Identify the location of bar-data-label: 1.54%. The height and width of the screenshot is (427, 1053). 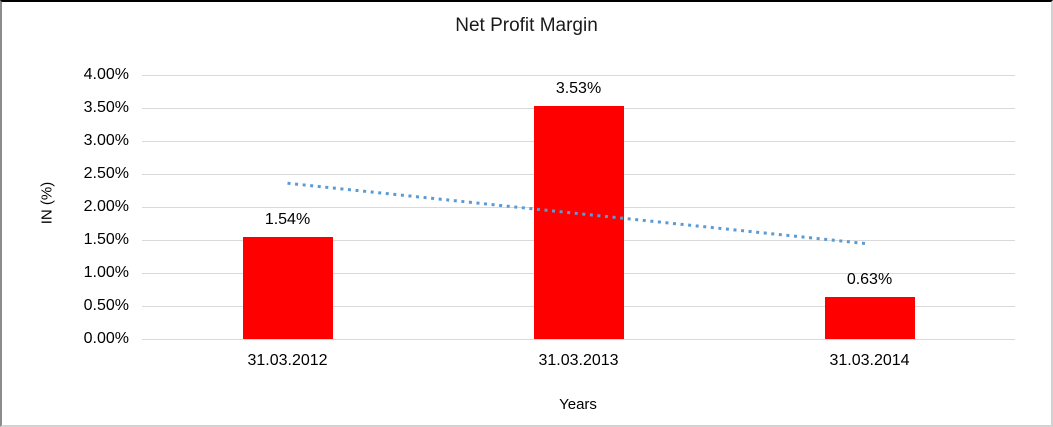
(287, 220).